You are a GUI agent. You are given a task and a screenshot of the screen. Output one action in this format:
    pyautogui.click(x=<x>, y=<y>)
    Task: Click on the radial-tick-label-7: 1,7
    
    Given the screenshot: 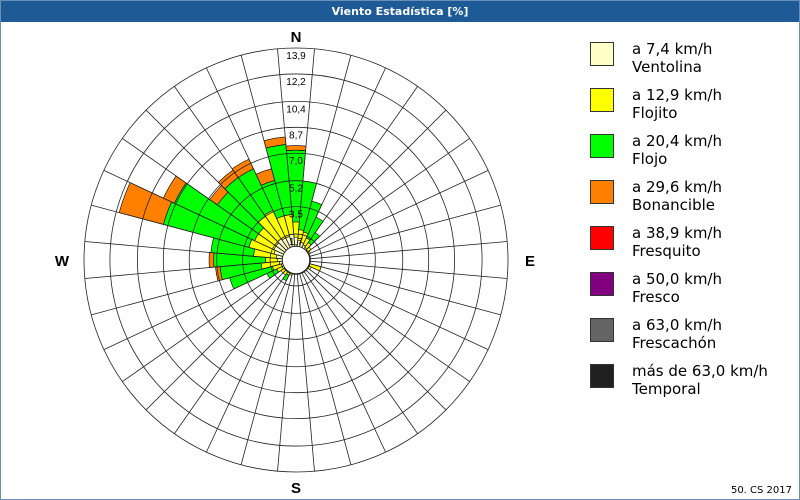 What is the action you would take?
    pyautogui.click(x=296, y=242)
    